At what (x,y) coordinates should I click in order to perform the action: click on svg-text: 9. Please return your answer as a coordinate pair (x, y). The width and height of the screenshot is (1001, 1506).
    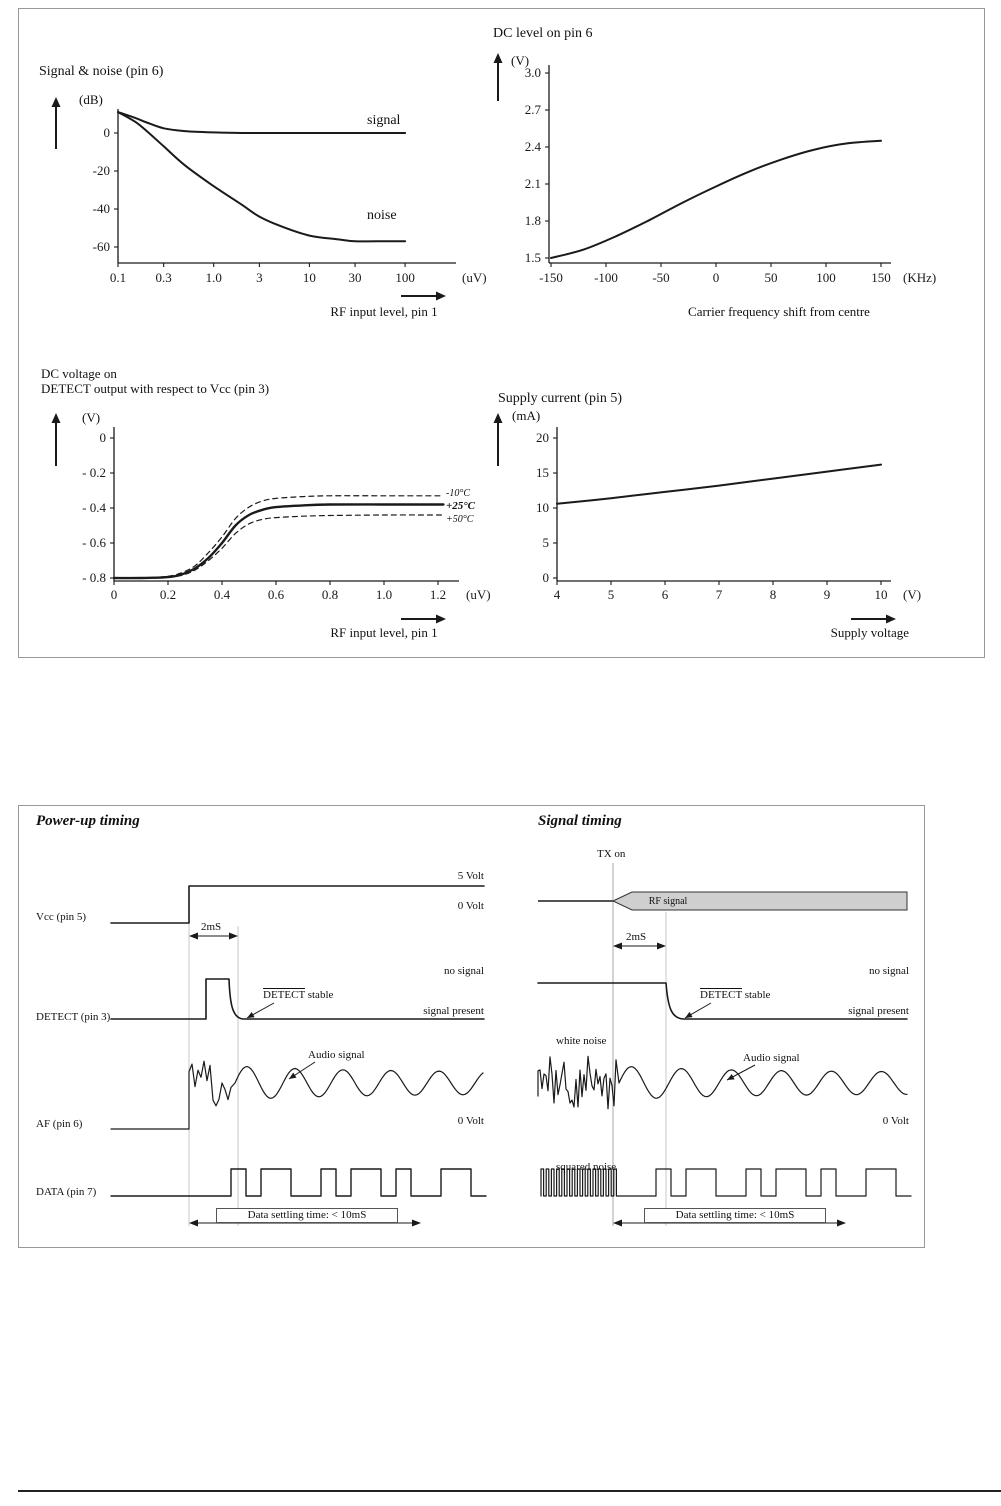
    Looking at the image, I should click on (827, 594).